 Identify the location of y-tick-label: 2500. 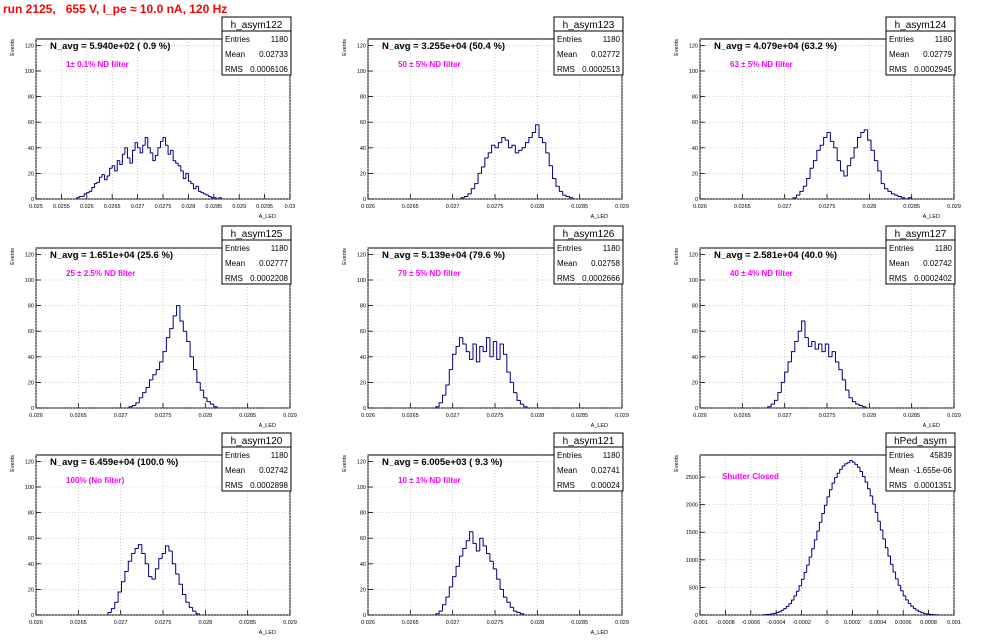
(692, 478).